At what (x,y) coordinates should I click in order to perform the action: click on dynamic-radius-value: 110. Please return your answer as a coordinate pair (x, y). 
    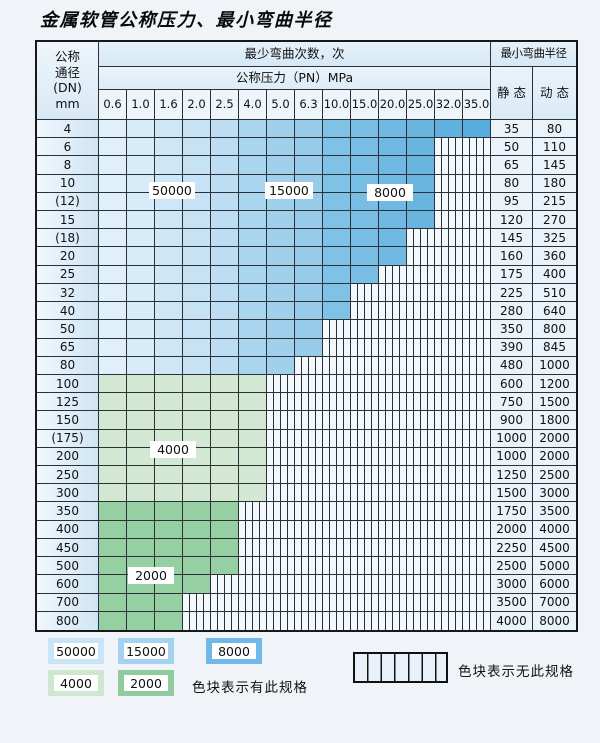
    Looking at the image, I should click on (554, 147).